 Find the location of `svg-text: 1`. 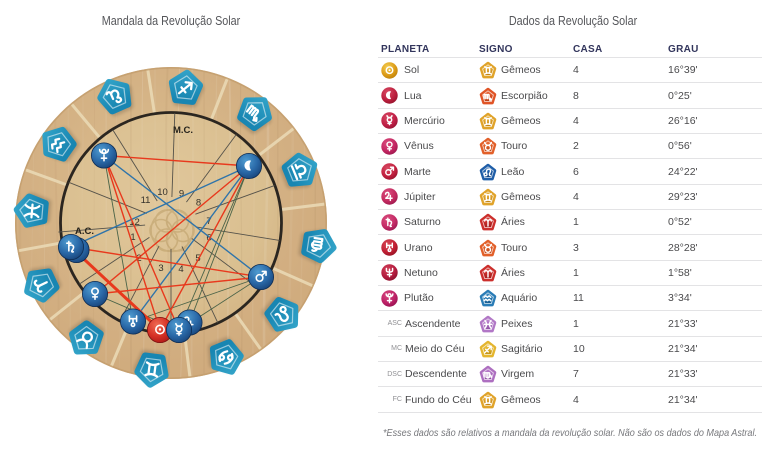

svg-text: 1 is located at coordinates (132, 237).